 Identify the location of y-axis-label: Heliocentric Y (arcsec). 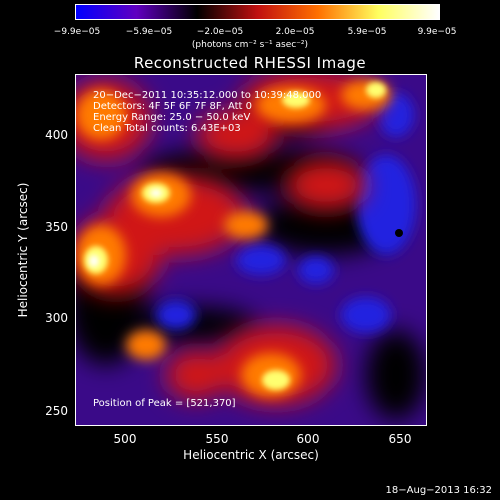
(23, 250).